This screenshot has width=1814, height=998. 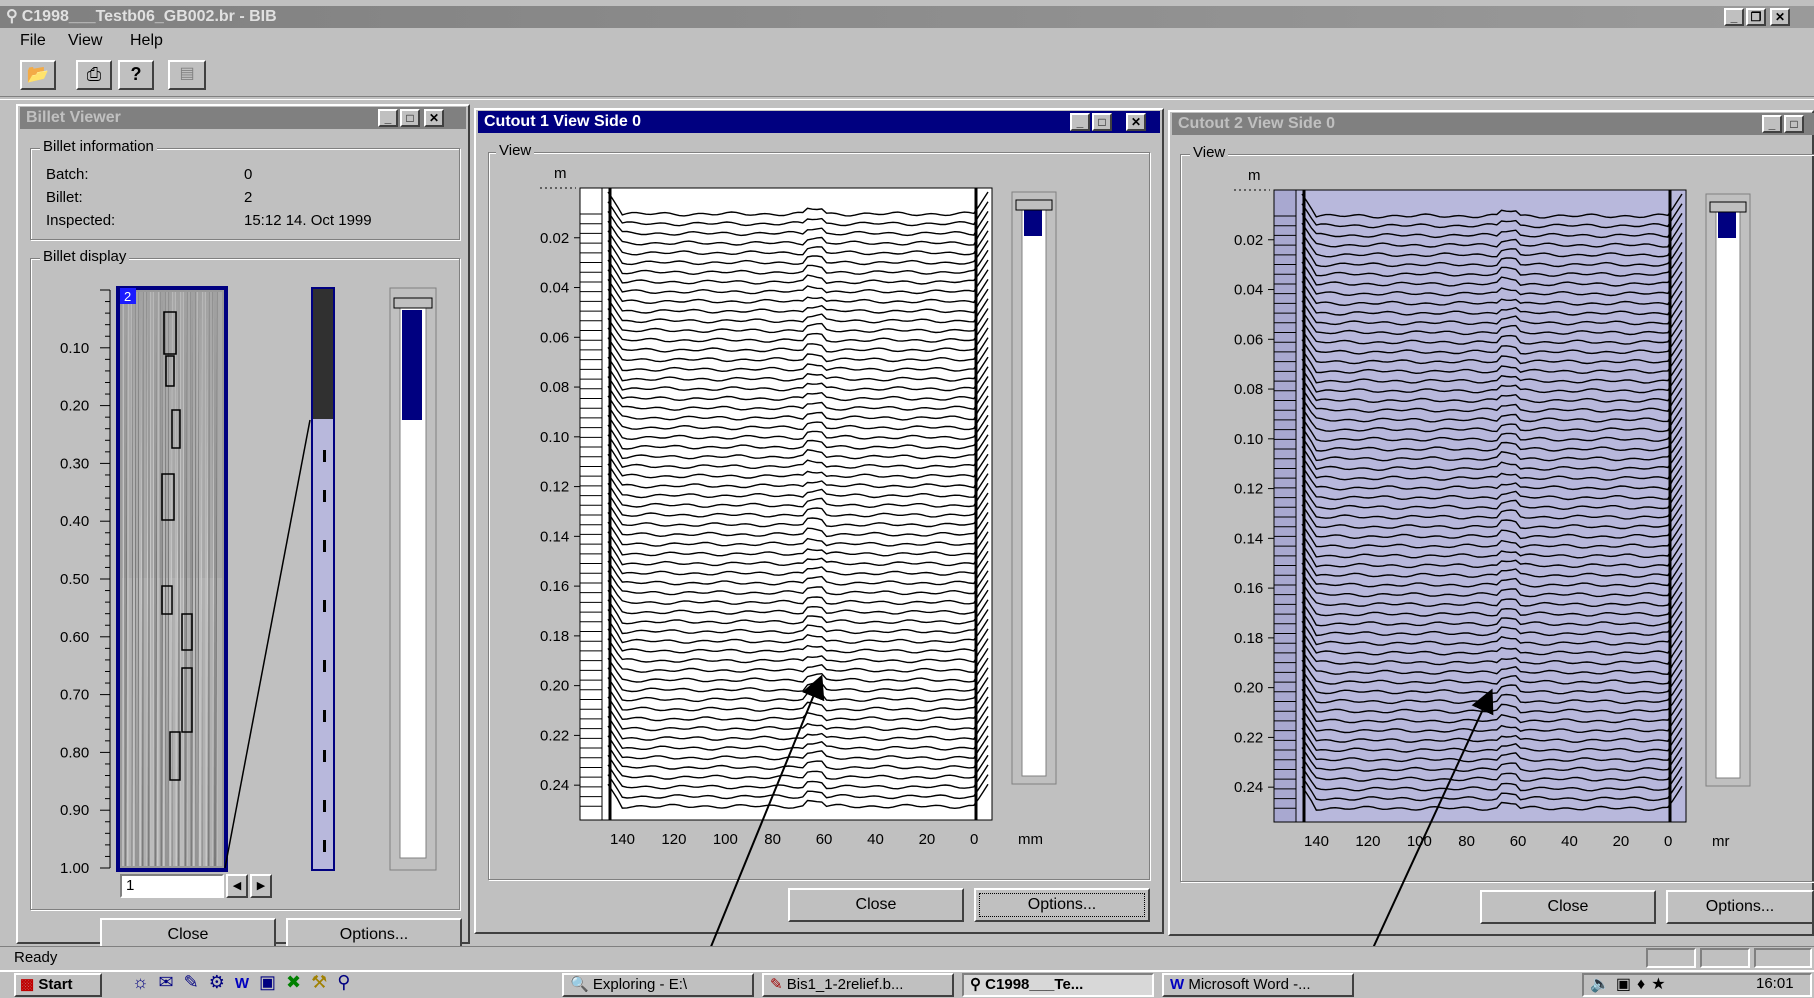 What do you see at coordinates (1644, 984) in the screenshot?
I see `network-icon: ♦` at bounding box center [1644, 984].